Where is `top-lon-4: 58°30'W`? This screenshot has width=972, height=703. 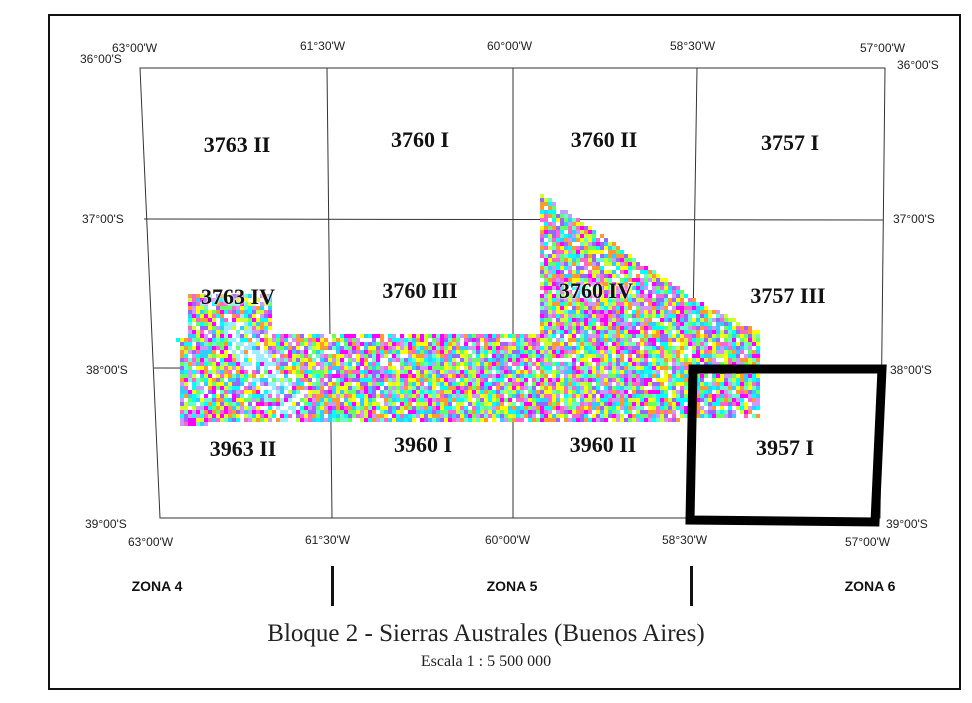 top-lon-4: 58°30'W is located at coordinates (693, 46).